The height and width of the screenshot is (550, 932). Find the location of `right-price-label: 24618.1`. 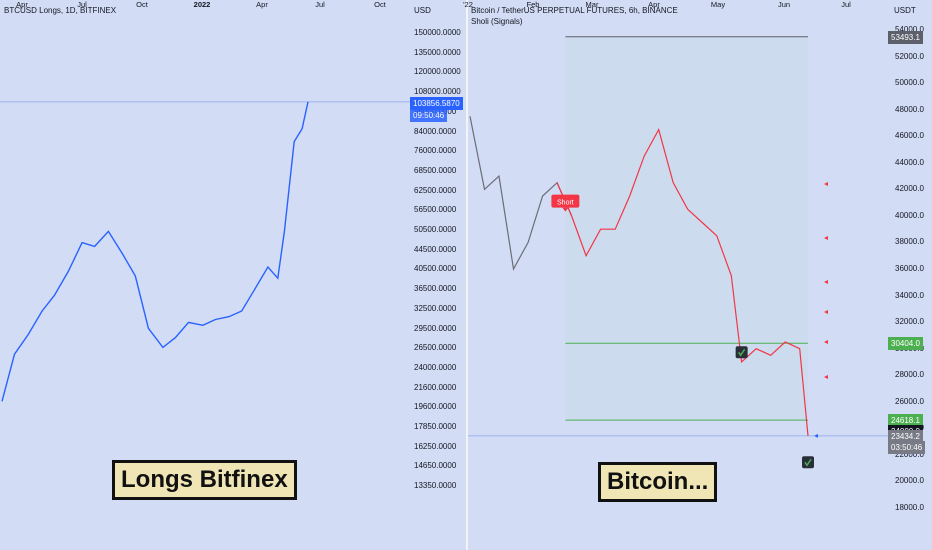

right-price-label: 24618.1 is located at coordinates (905, 421).